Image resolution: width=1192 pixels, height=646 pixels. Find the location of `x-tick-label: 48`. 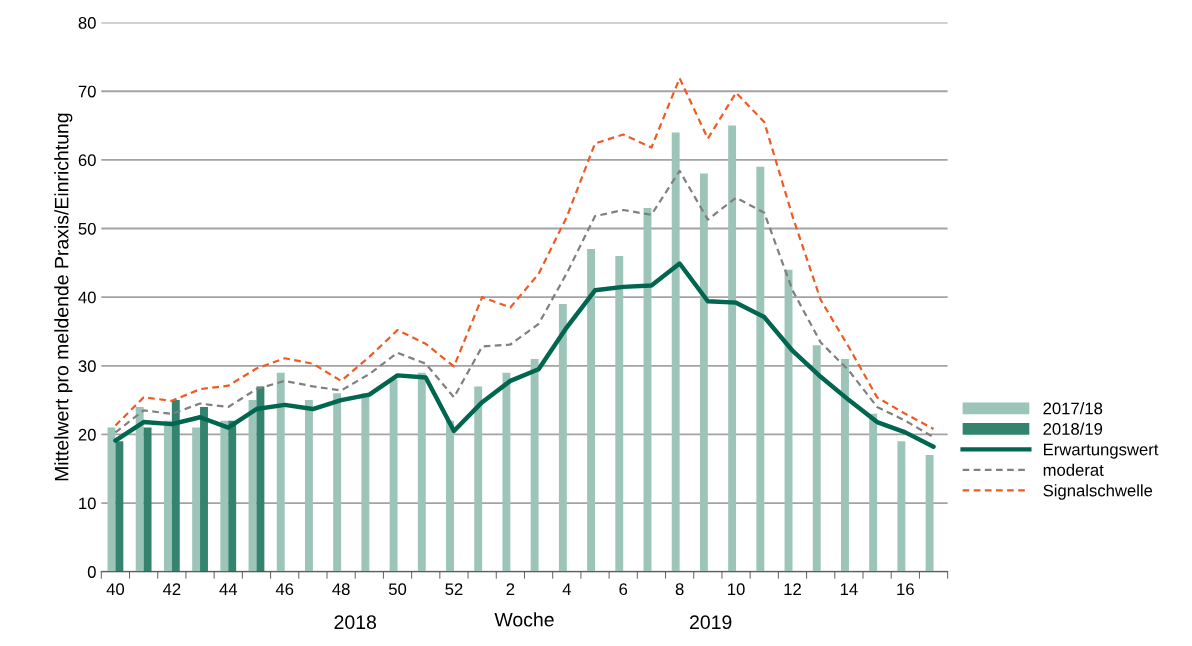

x-tick-label: 48 is located at coordinates (341, 589).